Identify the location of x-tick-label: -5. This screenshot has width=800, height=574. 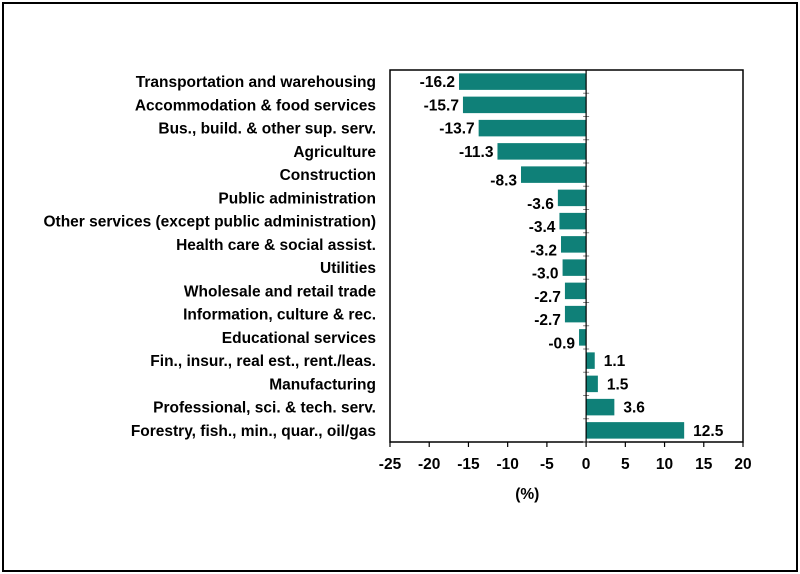
(547, 464).